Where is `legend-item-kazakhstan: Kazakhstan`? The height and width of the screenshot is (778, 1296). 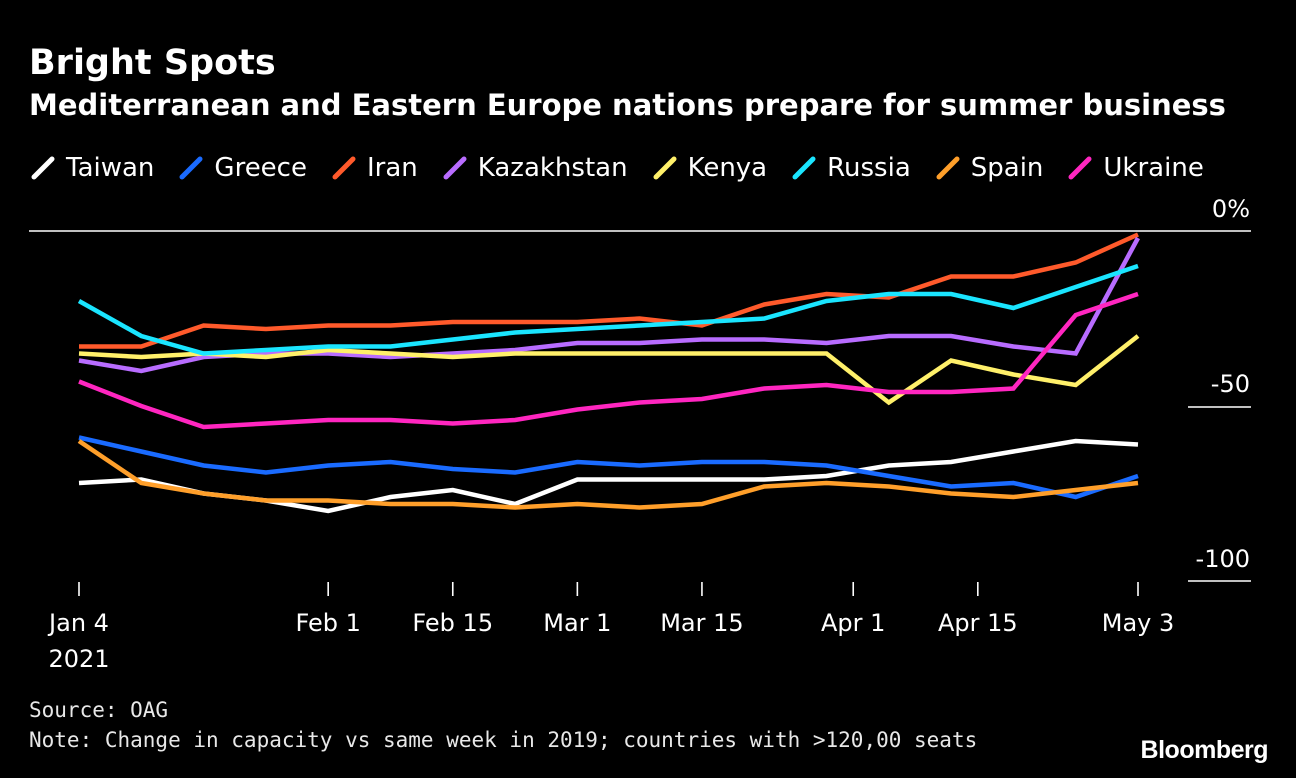 legend-item-kazakhstan: Kazakhstan is located at coordinates (535, 168).